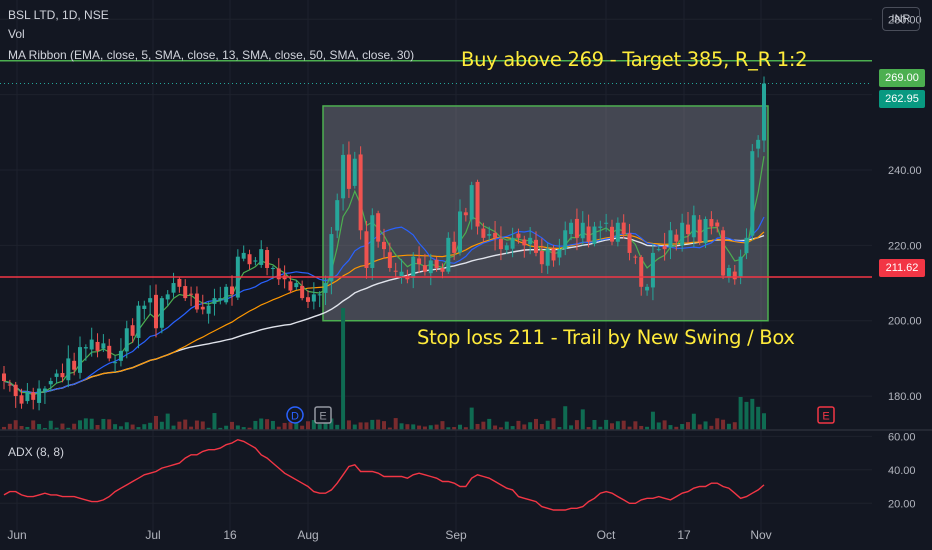  What do you see at coordinates (634, 59) in the screenshot?
I see `buy-annotation: Buy above 269 - Target 385, R_R 1:2` at bounding box center [634, 59].